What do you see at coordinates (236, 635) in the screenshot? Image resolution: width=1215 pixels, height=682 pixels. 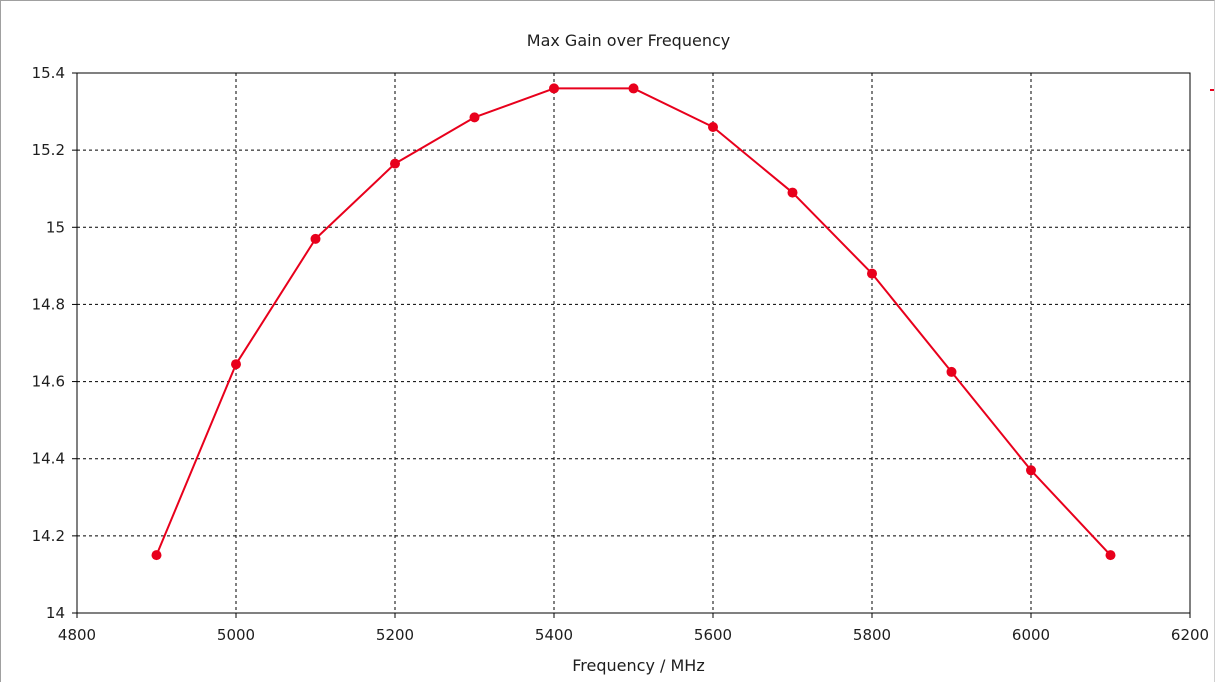 I see `x-tick-label: 5000` at bounding box center [236, 635].